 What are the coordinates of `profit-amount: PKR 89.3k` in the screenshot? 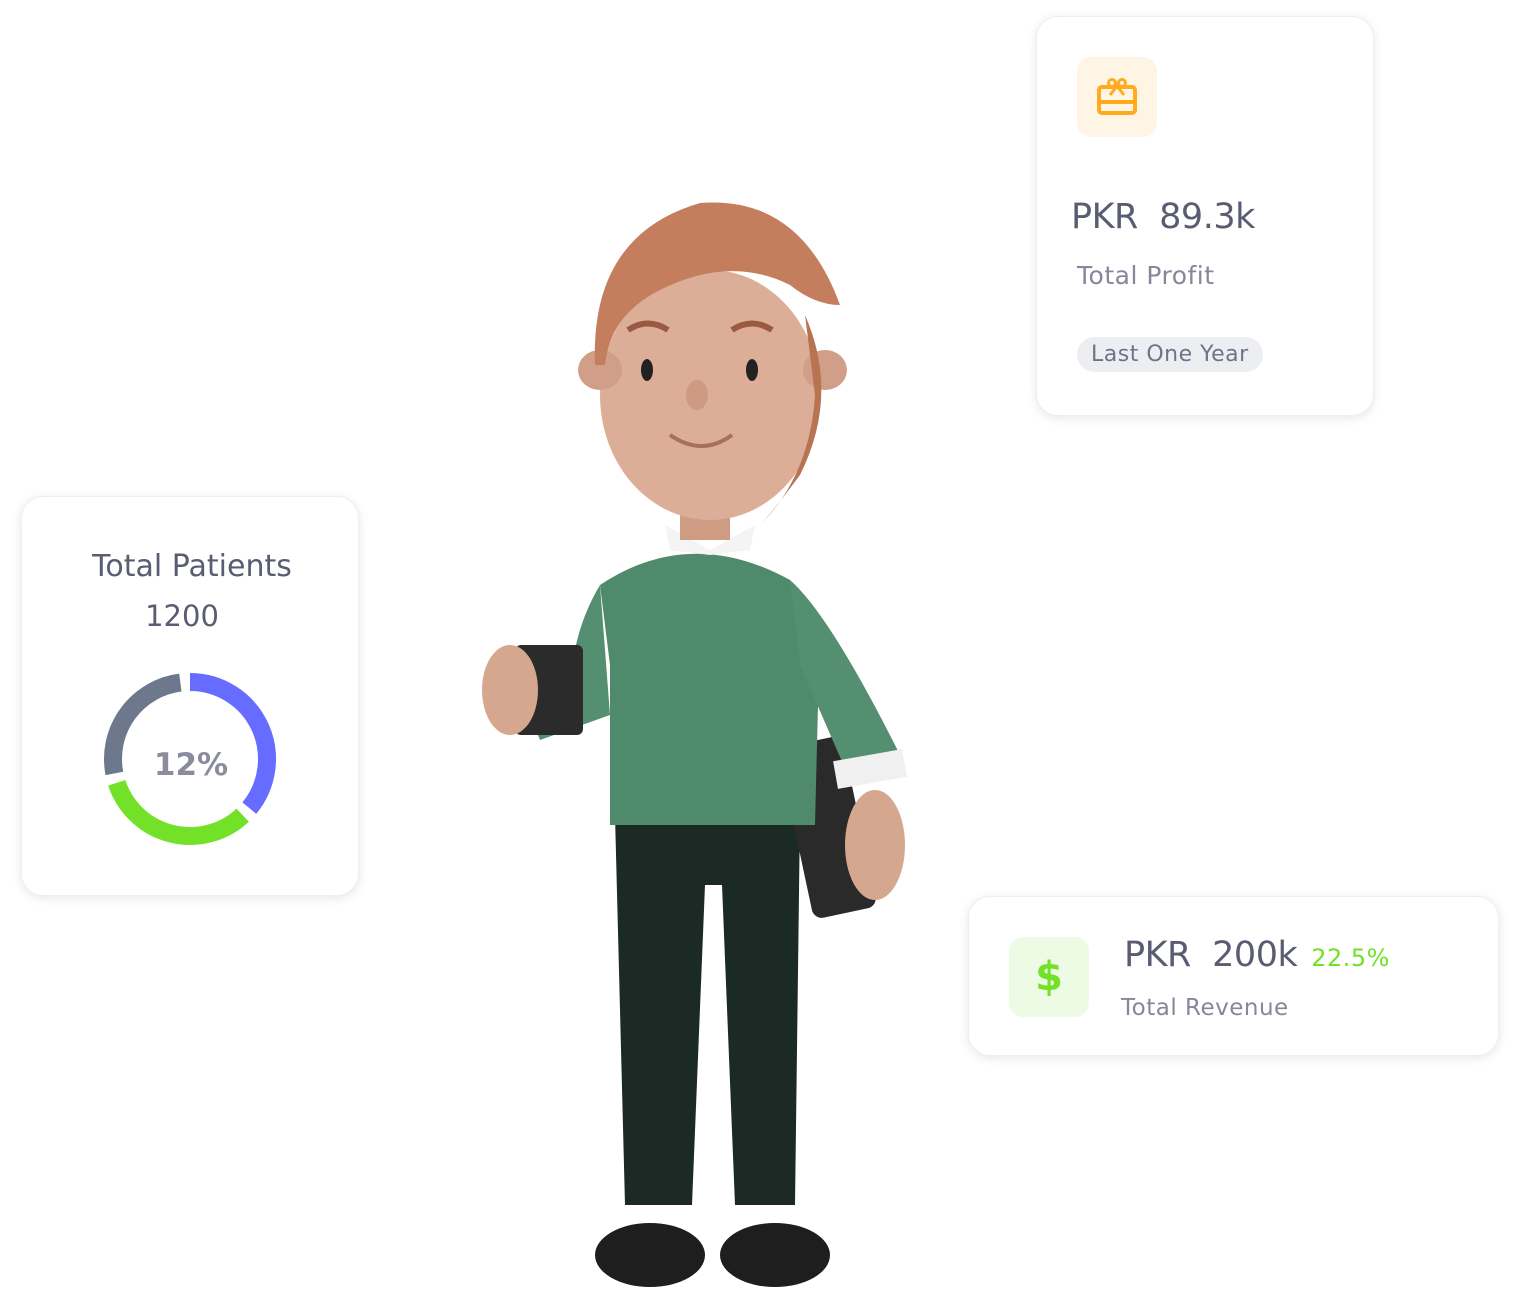 It's located at (1163, 217).